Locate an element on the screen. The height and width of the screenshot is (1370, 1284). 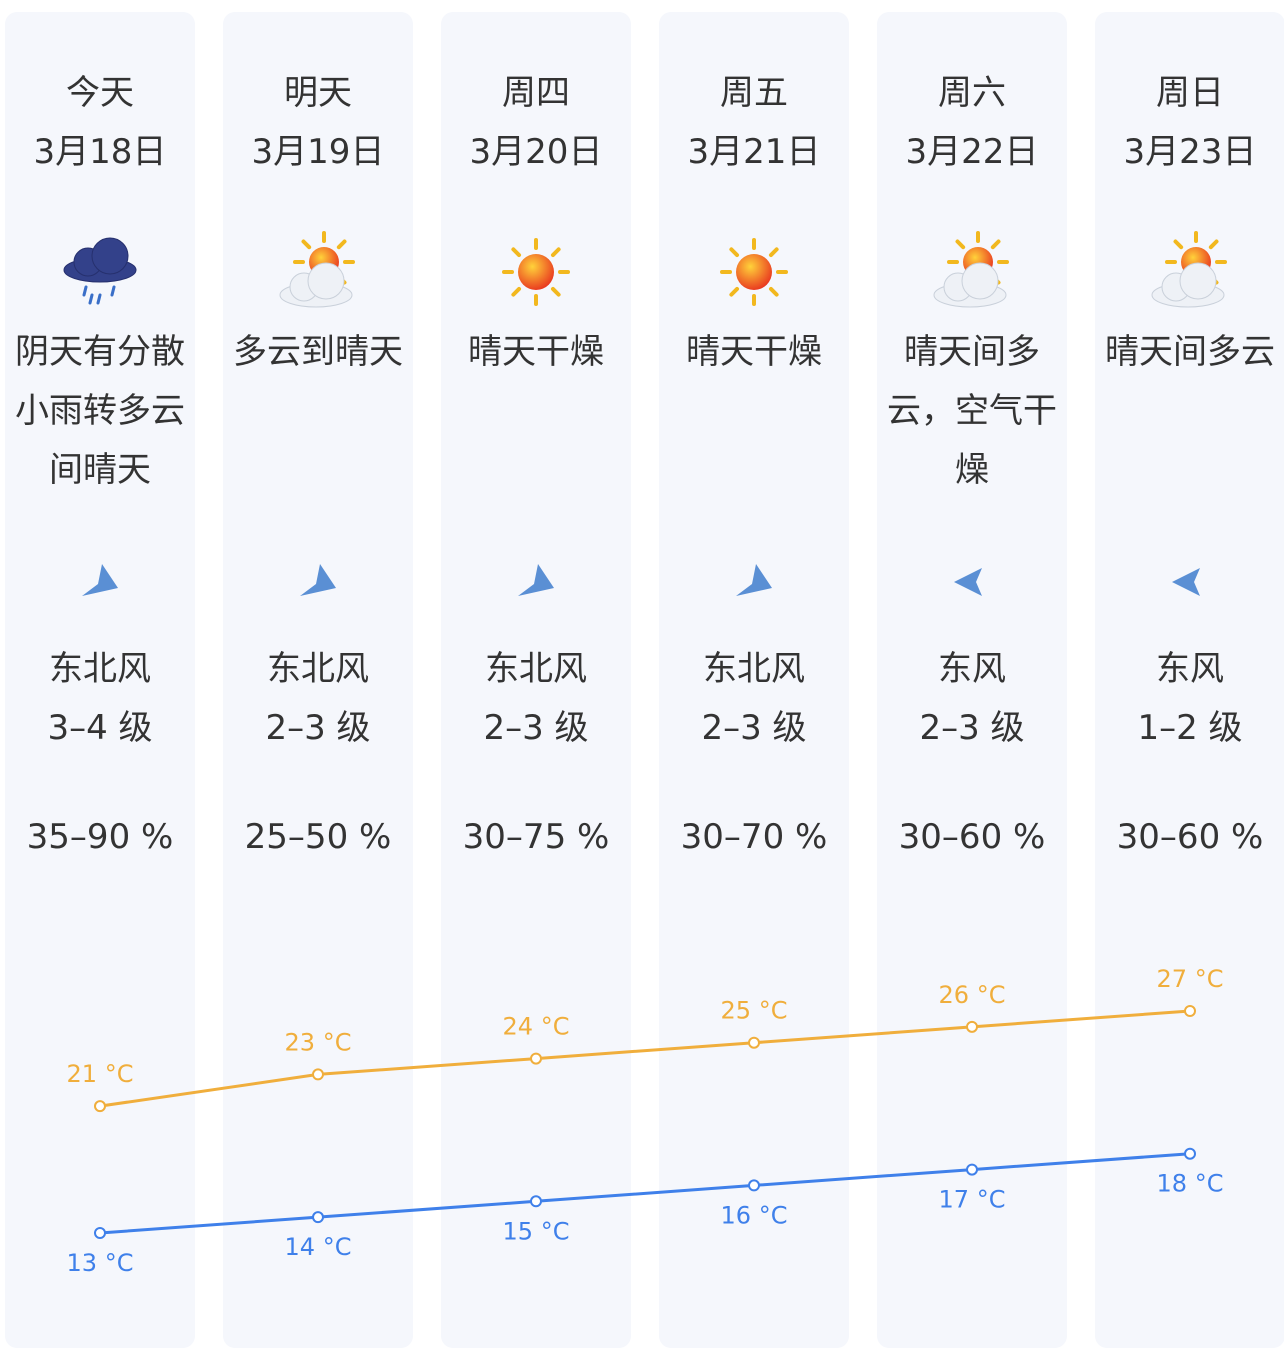
date: 3月18日 is located at coordinates (100, 152).